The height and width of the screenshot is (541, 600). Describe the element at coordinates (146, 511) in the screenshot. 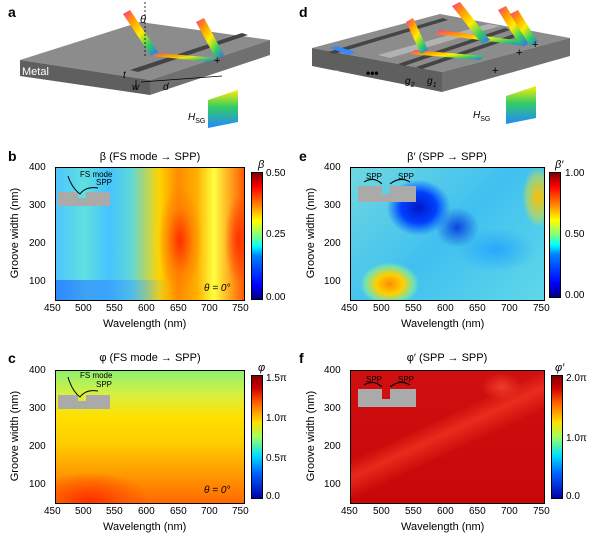

I see `xticks-c: 450 500 550 600 650 700 750` at that location.